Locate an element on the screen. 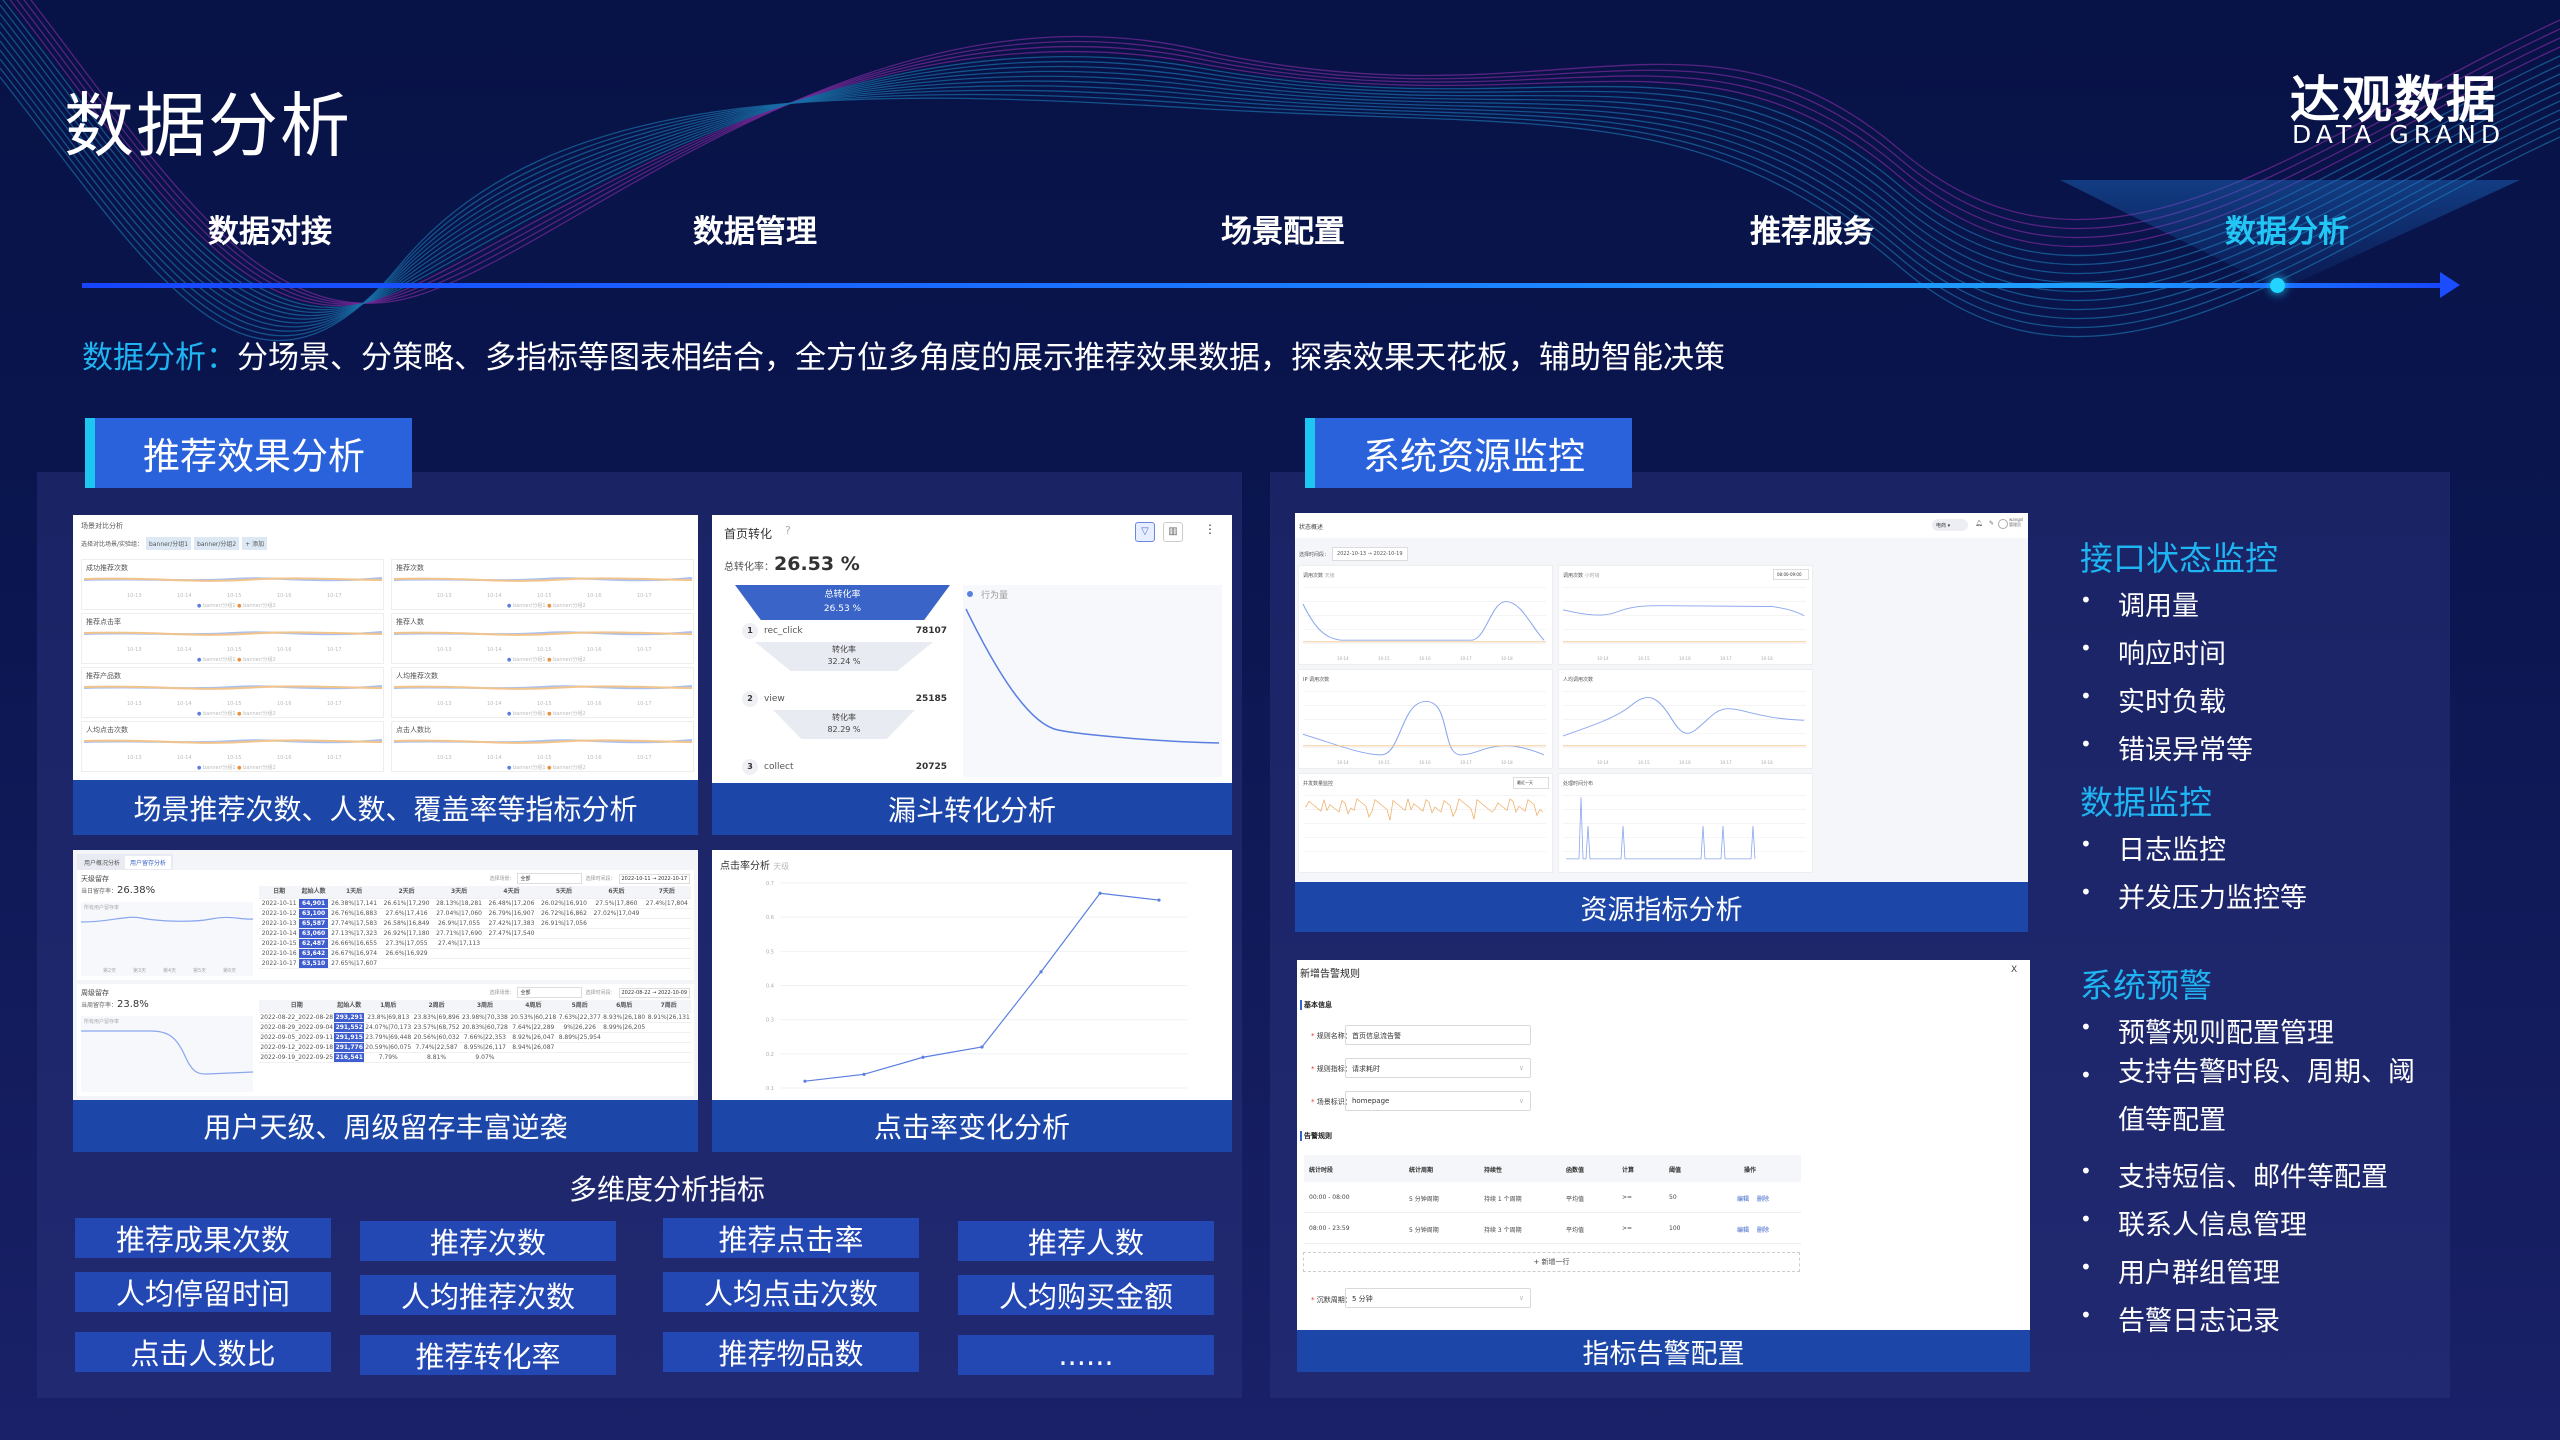 The width and height of the screenshot is (2560, 1440). column-header: 7周后 is located at coordinates (668, 1006).